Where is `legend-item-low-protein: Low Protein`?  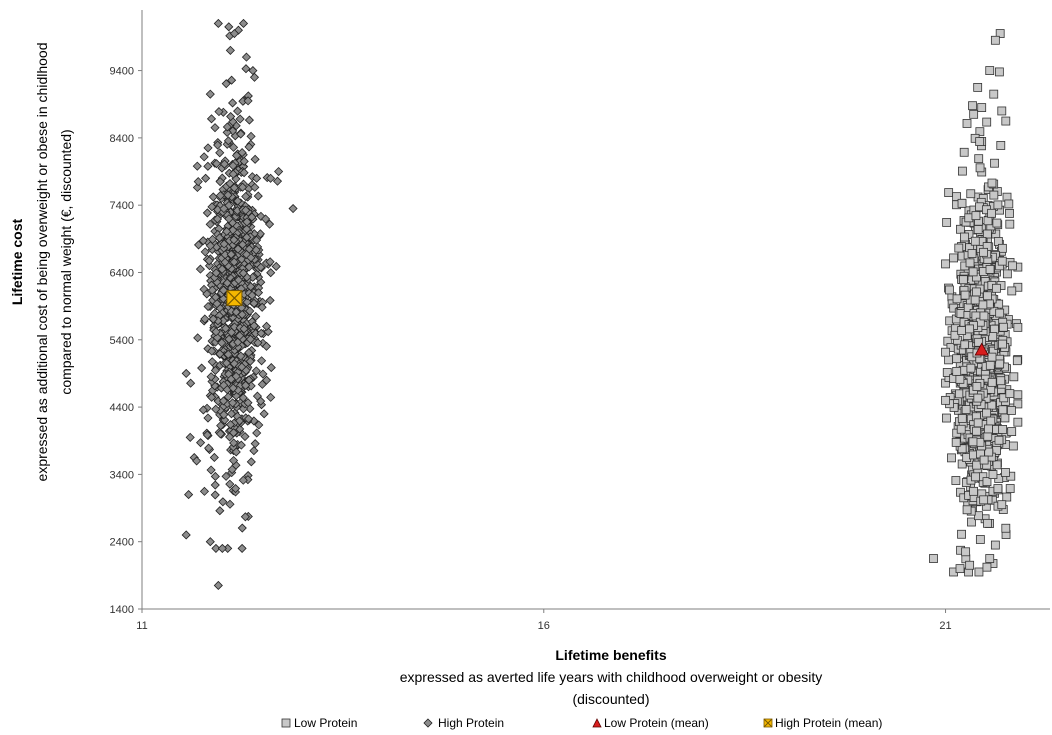 legend-item-low-protein: Low Protein is located at coordinates (319, 723).